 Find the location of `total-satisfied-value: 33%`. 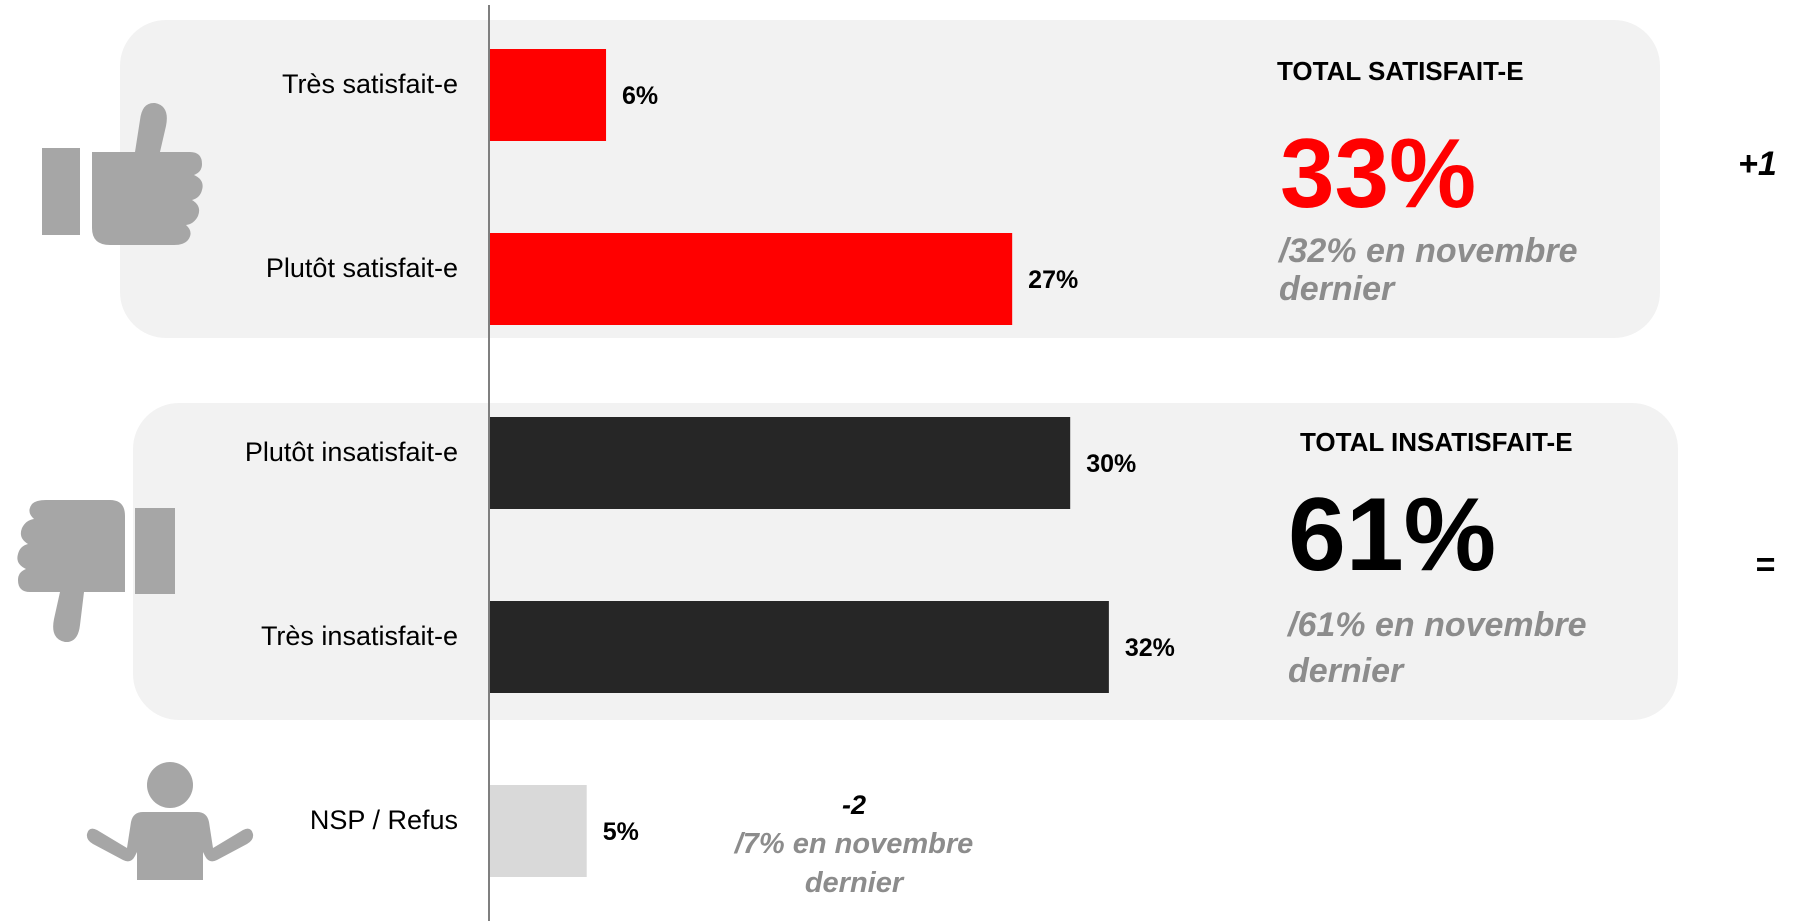

total-satisfied-value: 33% is located at coordinates (1378, 173).